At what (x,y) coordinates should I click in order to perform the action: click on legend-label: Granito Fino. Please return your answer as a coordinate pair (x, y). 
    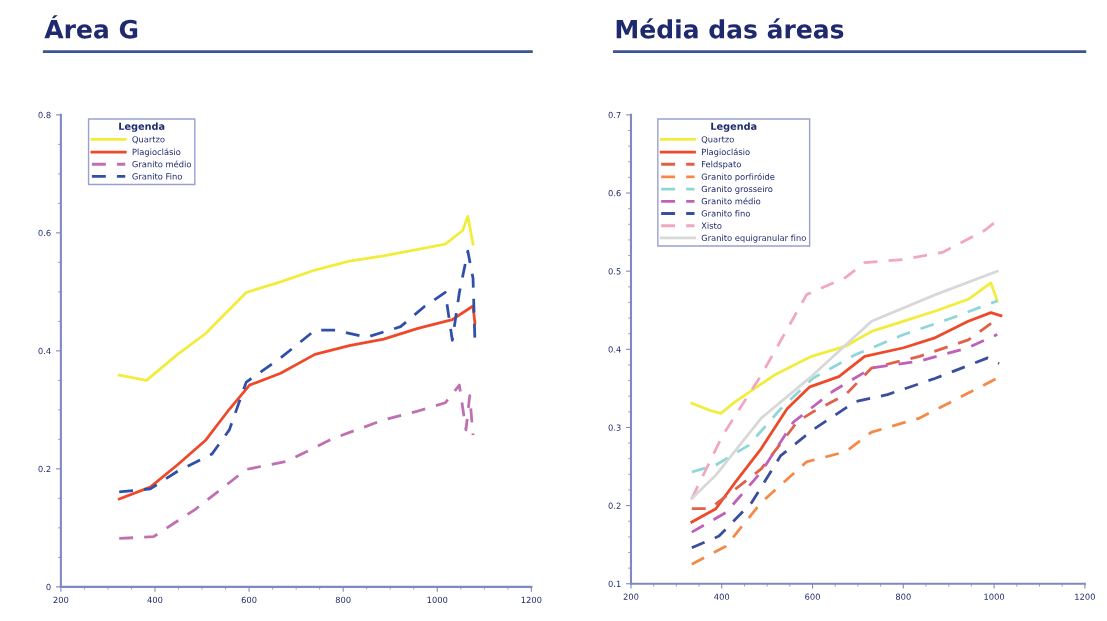
    Looking at the image, I should click on (157, 176).